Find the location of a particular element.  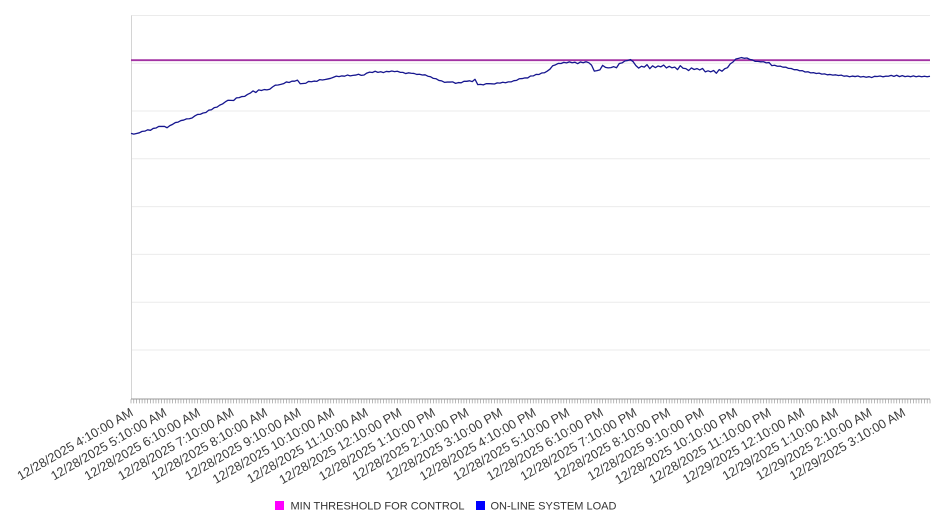

svg-text: ON-LINE SYSTEM LOAD is located at coordinates (554, 507).